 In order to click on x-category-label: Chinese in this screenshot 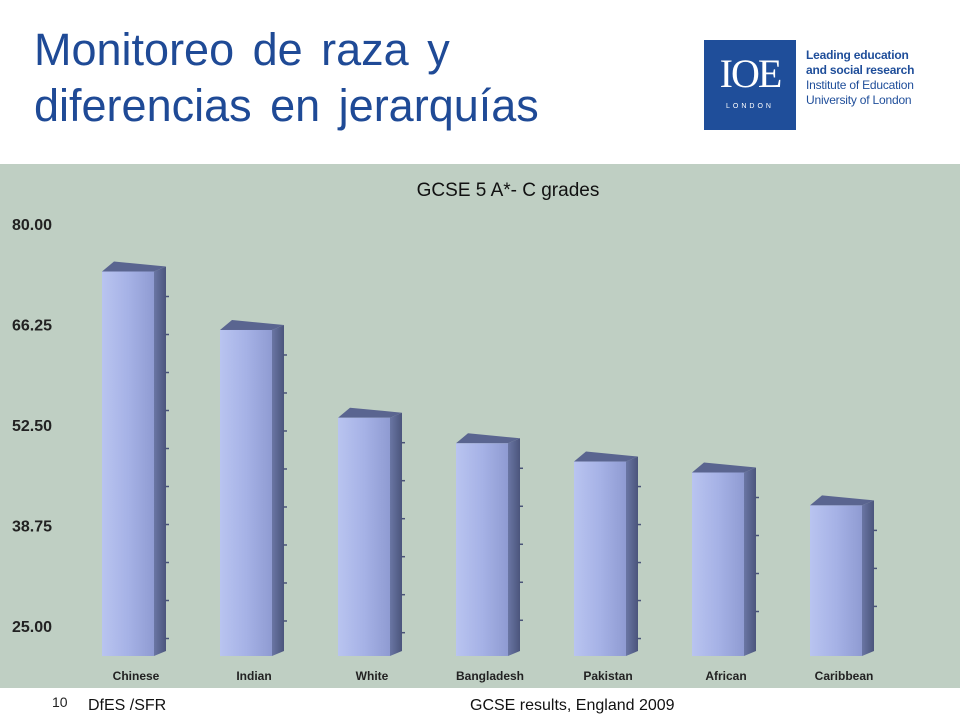, I will do `click(136, 676)`.